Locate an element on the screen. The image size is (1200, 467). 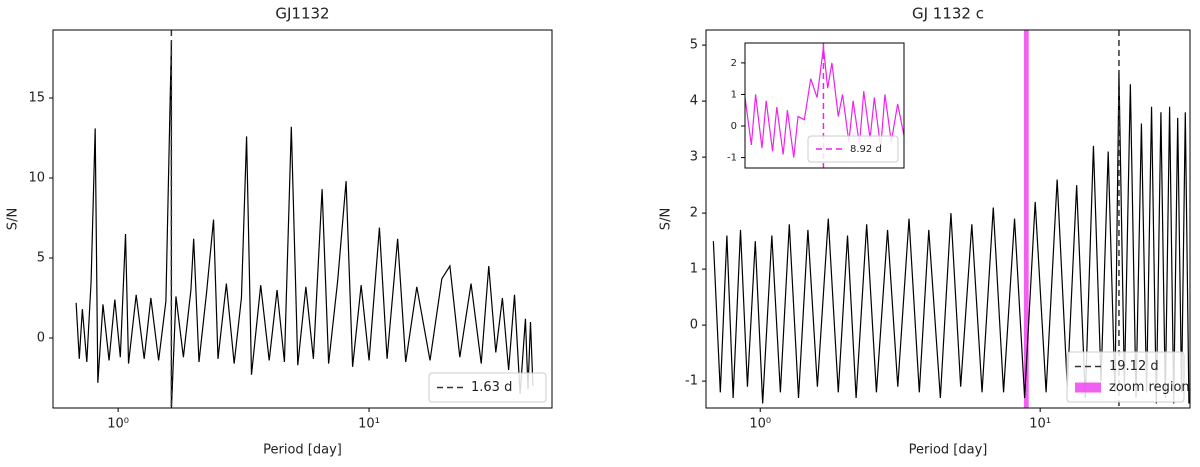
chart-title: GJ 1132 c is located at coordinates (948, 14).